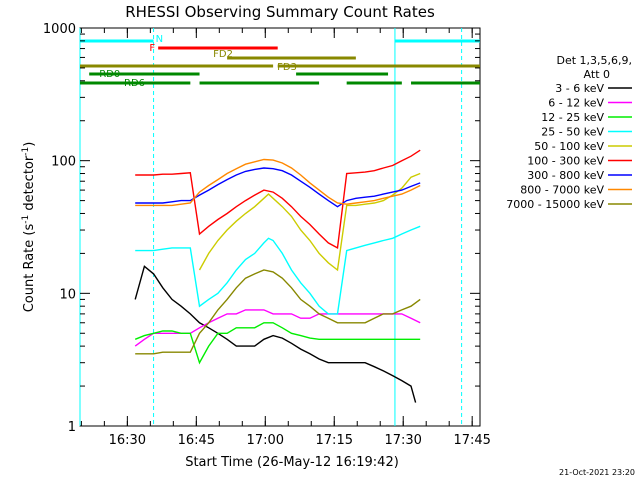 The height and width of the screenshot is (480, 640). I want to click on y-axis-label-exp-1: -1, so click(26, 219).